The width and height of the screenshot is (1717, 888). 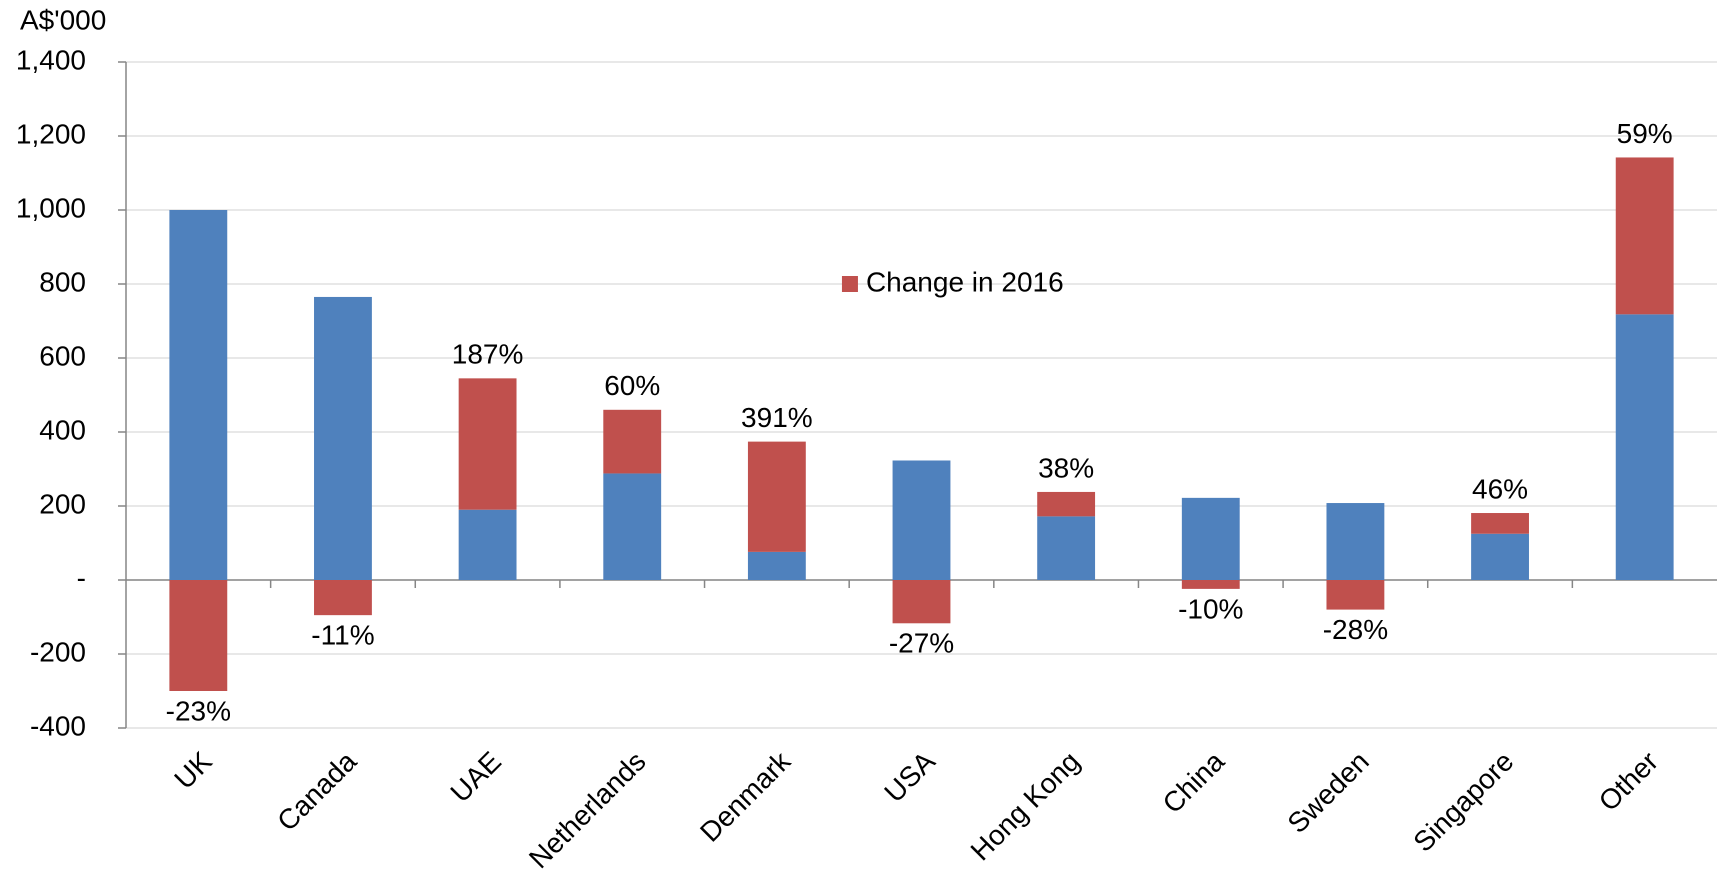 I want to click on y-tick-label: 200, so click(x=62, y=503).